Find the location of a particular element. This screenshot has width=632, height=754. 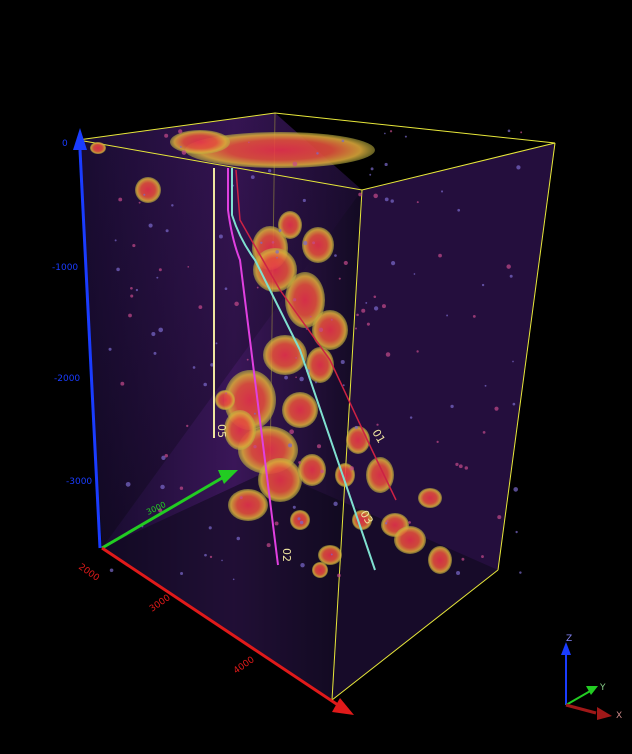

well-label: 03 is located at coordinates (366, 517).